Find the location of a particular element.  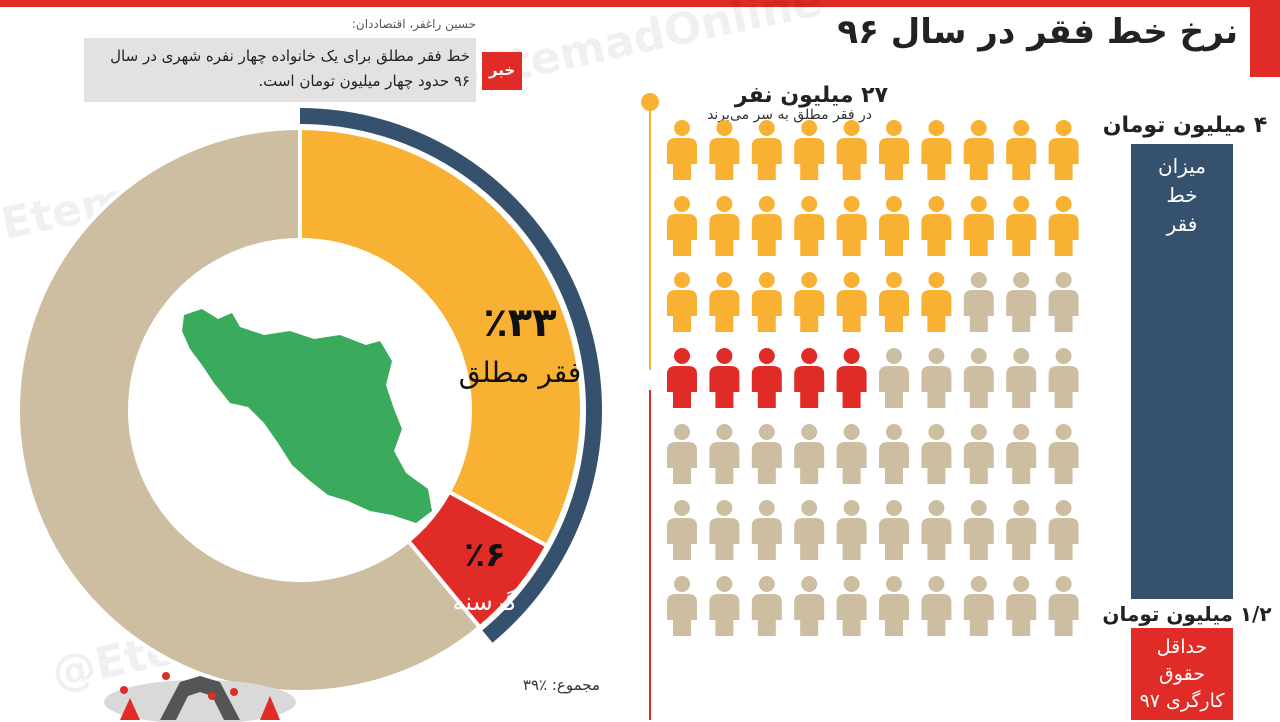

poverty-line-value: ۴ میلیون تومان is located at coordinates (1185, 125).